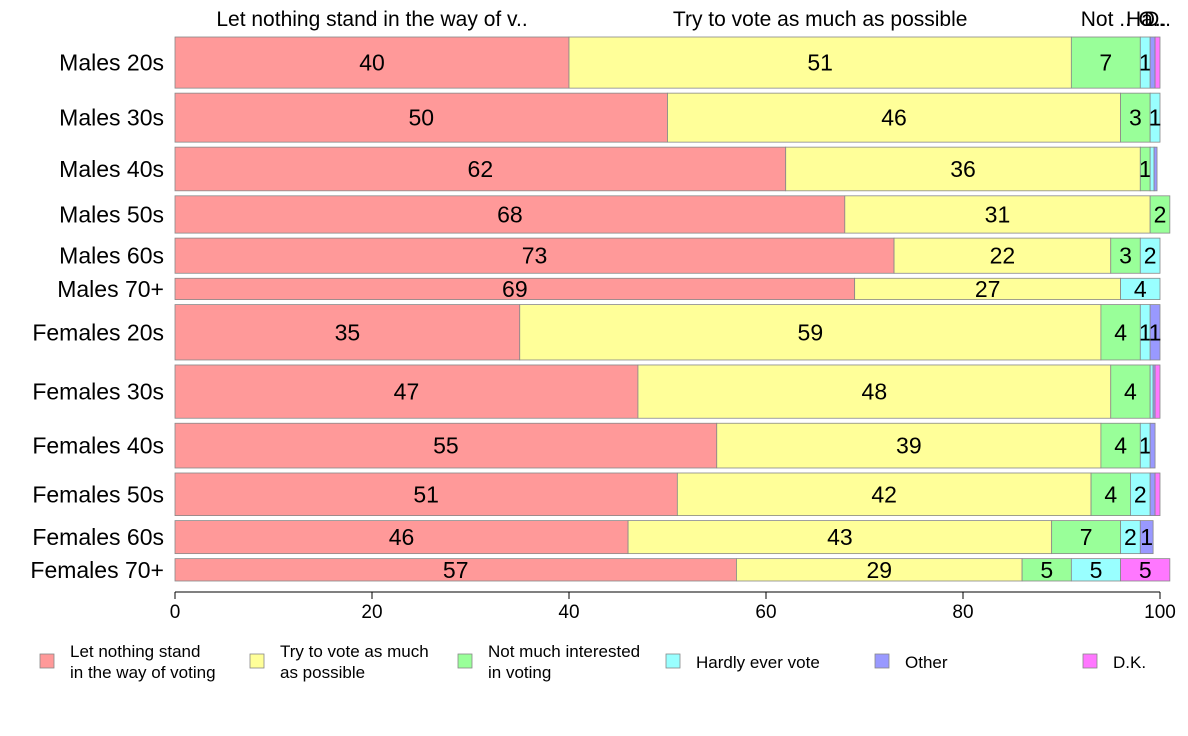 Image resolution: width=1188 pixels, height=736 pixels. I want to click on category-label: Females 70+, so click(97, 570).